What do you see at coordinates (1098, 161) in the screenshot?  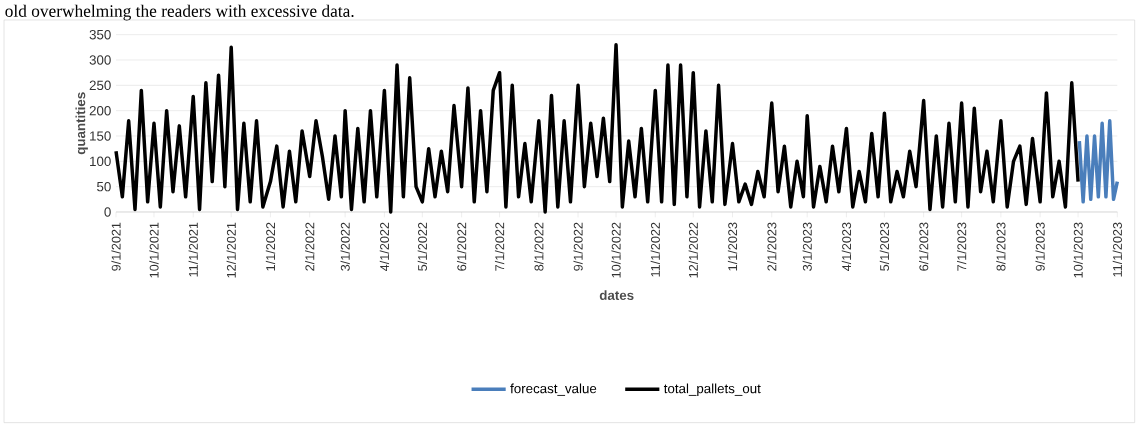 I see `line-series` at bounding box center [1098, 161].